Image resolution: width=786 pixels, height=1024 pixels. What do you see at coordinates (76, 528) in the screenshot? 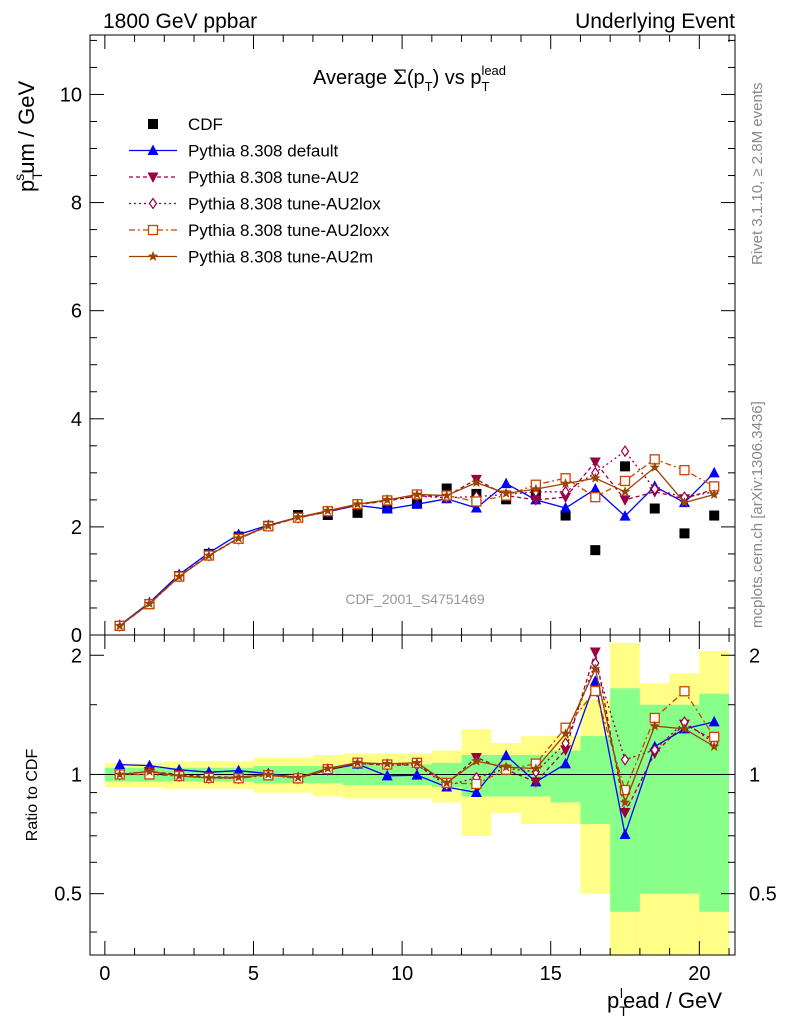
I see `y-tick-label: 2` at bounding box center [76, 528].